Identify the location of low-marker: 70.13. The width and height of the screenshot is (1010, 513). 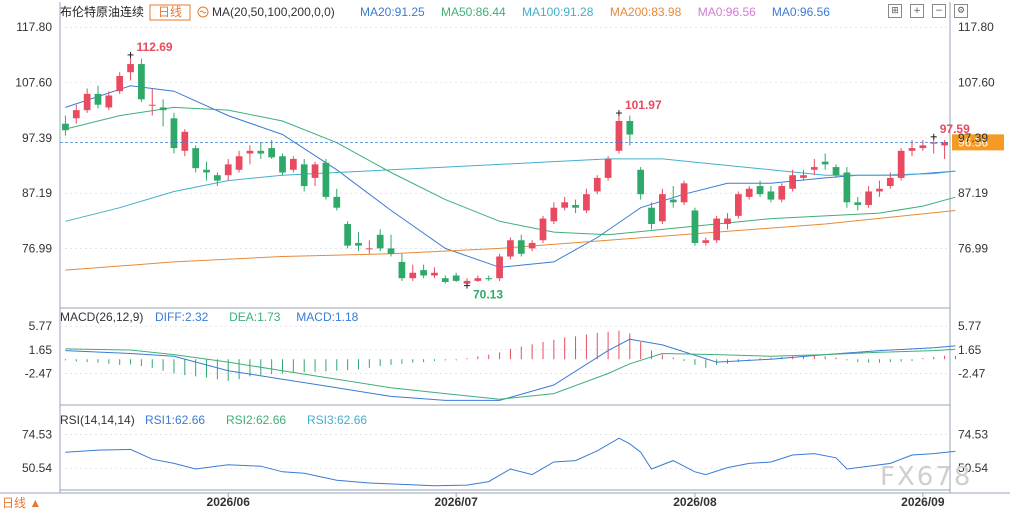
(483, 292).